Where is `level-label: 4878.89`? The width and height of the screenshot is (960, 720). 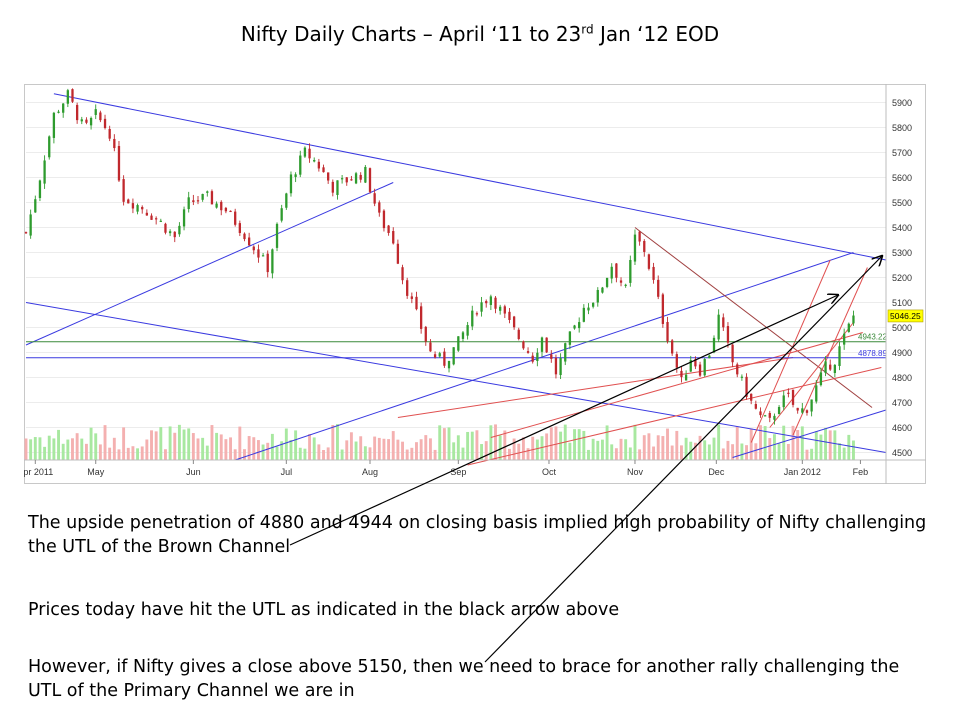 level-label: 4878.89 is located at coordinates (872, 353).